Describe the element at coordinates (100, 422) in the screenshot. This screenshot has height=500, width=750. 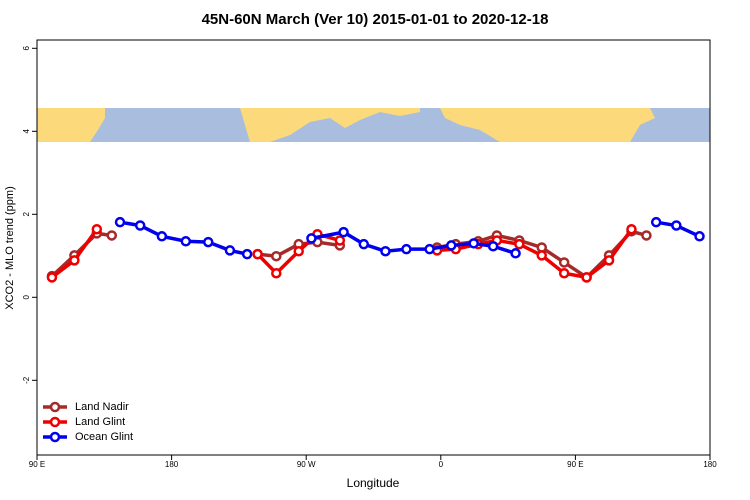
I see `legend-label: Land Glint` at that location.